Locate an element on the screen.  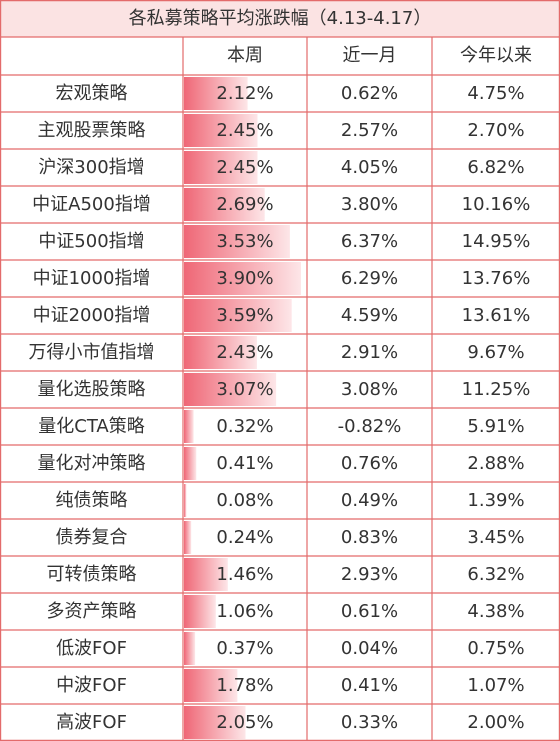
cell: 13.76% is located at coordinates (496, 278).